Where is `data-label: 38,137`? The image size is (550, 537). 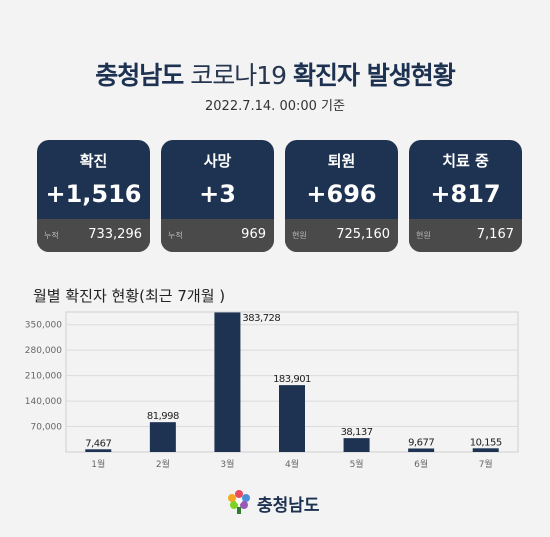 data-label: 38,137 is located at coordinates (357, 432).